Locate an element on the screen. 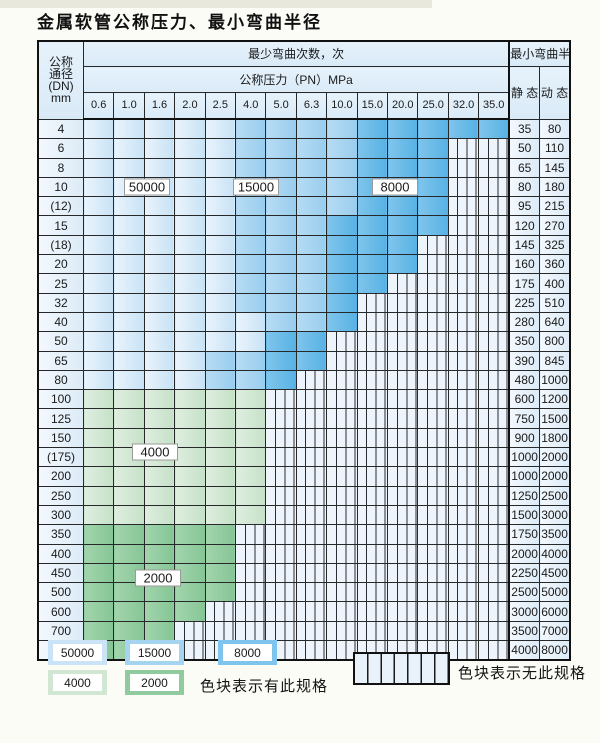 The height and width of the screenshot is (743, 600). legend-swatch: 15000 is located at coordinates (154, 652).